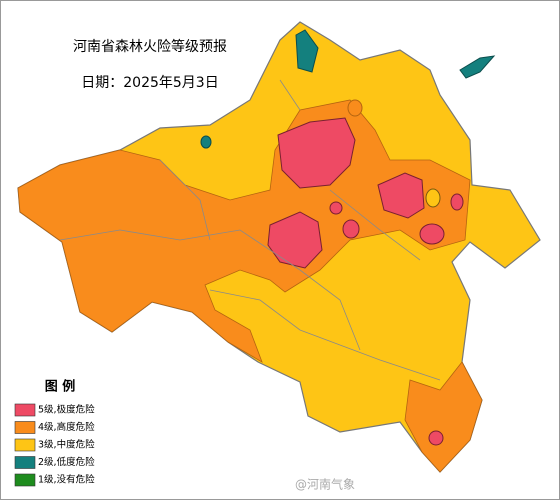 This screenshot has height=500, width=560. I want to click on legend-label: 1级,没有危险, so click(66, 480).